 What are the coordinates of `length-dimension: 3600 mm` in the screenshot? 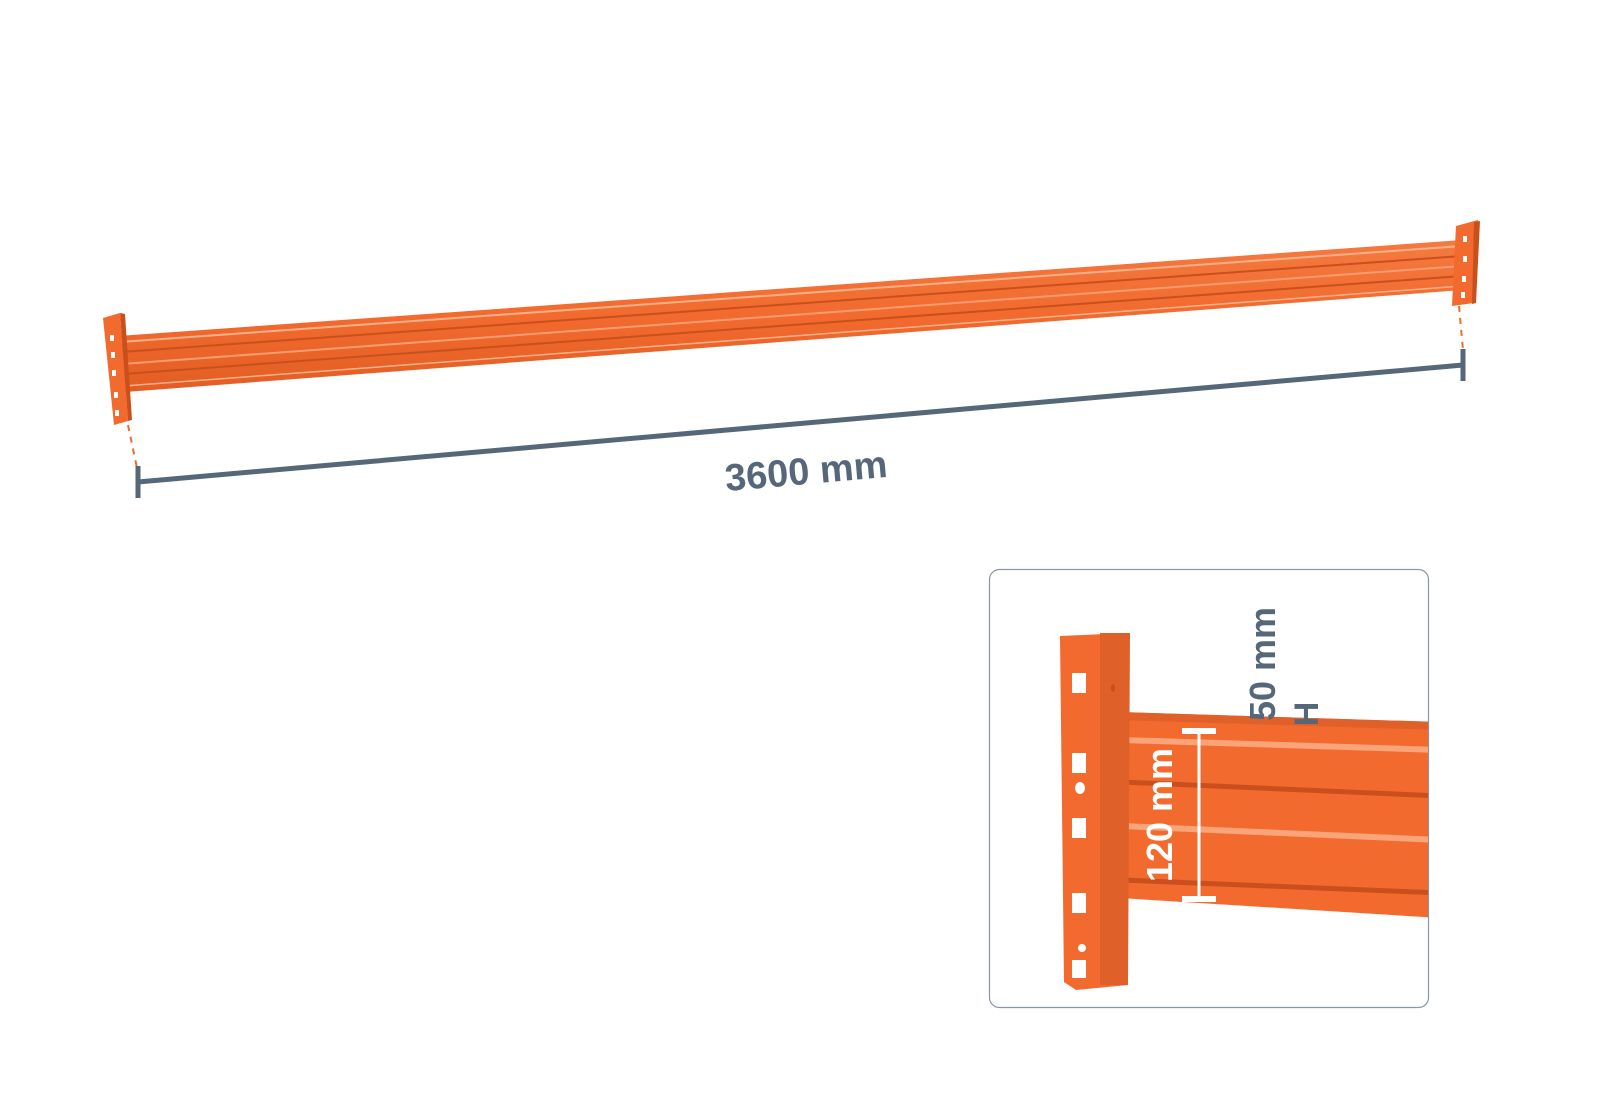 It's located at (796, 402).